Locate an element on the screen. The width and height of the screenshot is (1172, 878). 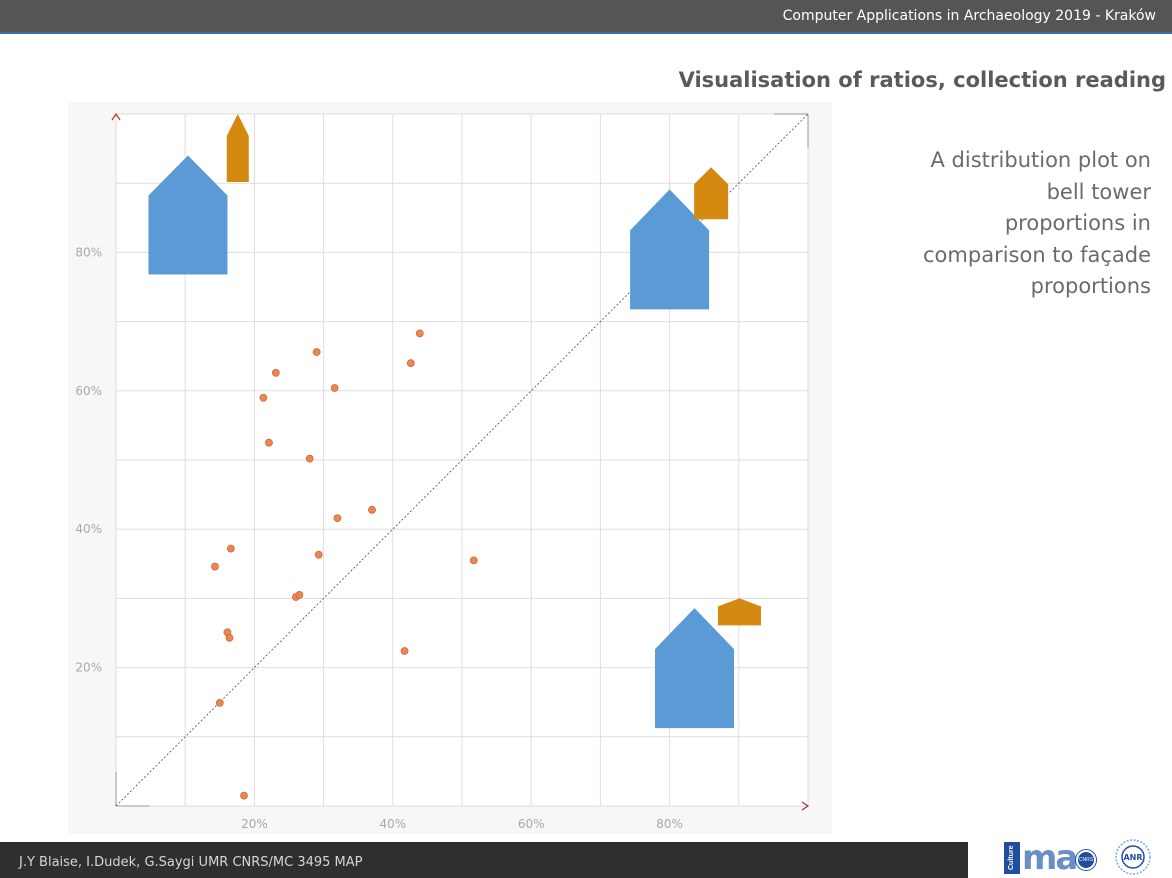
facade-glyph-top-left is located at coordinates (188, 215).